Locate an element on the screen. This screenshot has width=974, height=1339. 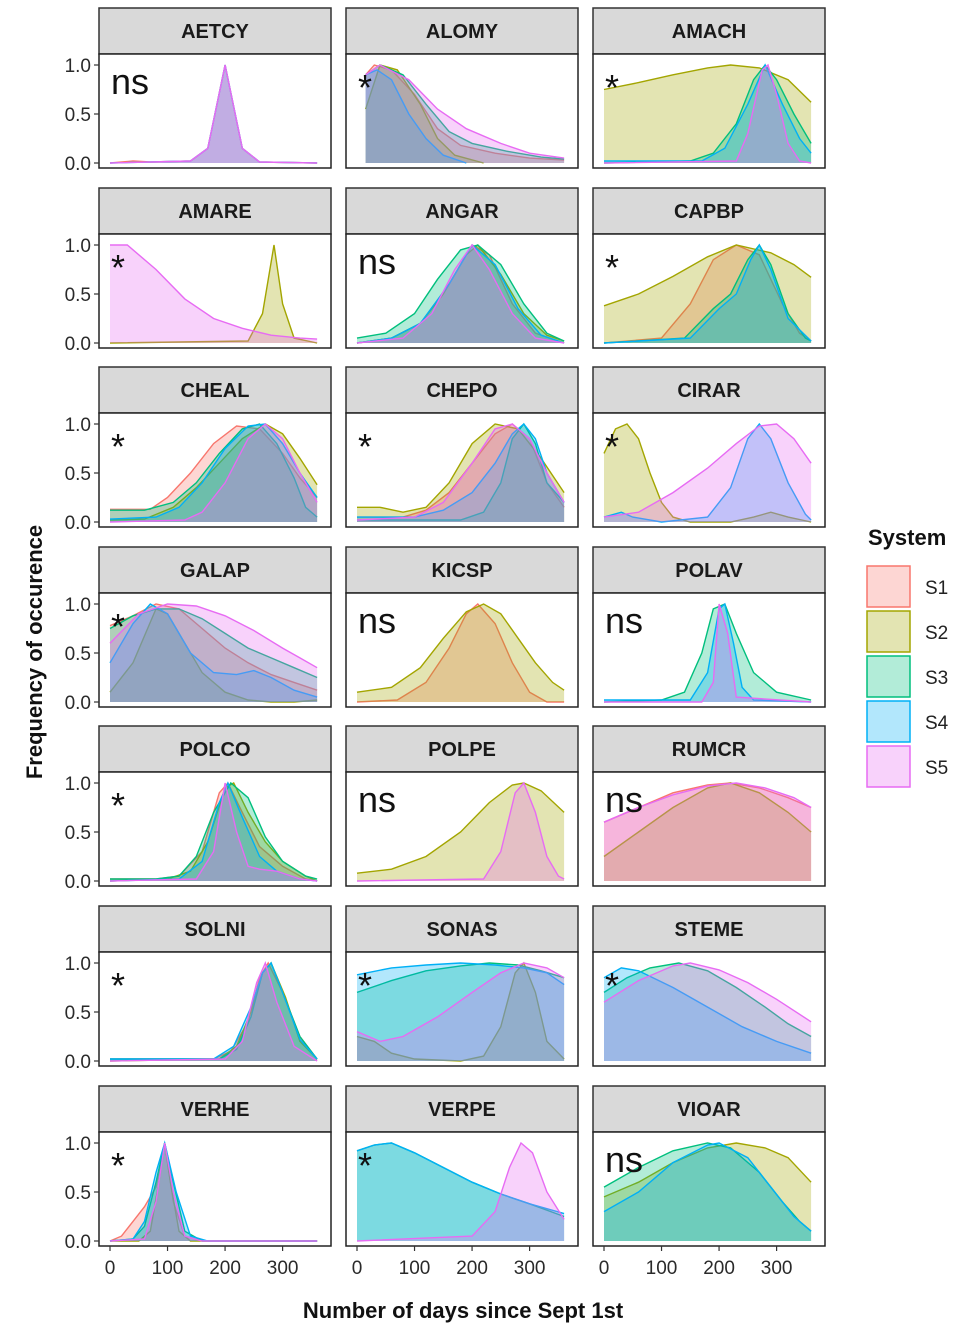
x-tick-label: 200 is located at coordinates (719, 1268).